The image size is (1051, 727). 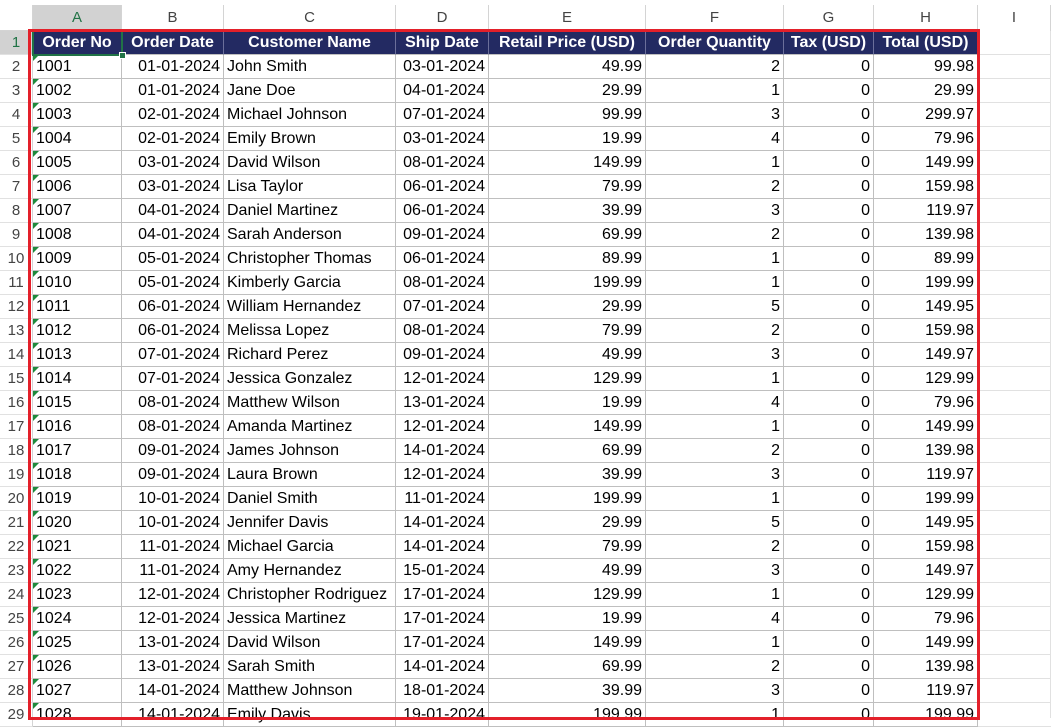 I want to click on column-header-f: F, so click(x=715, y=18).